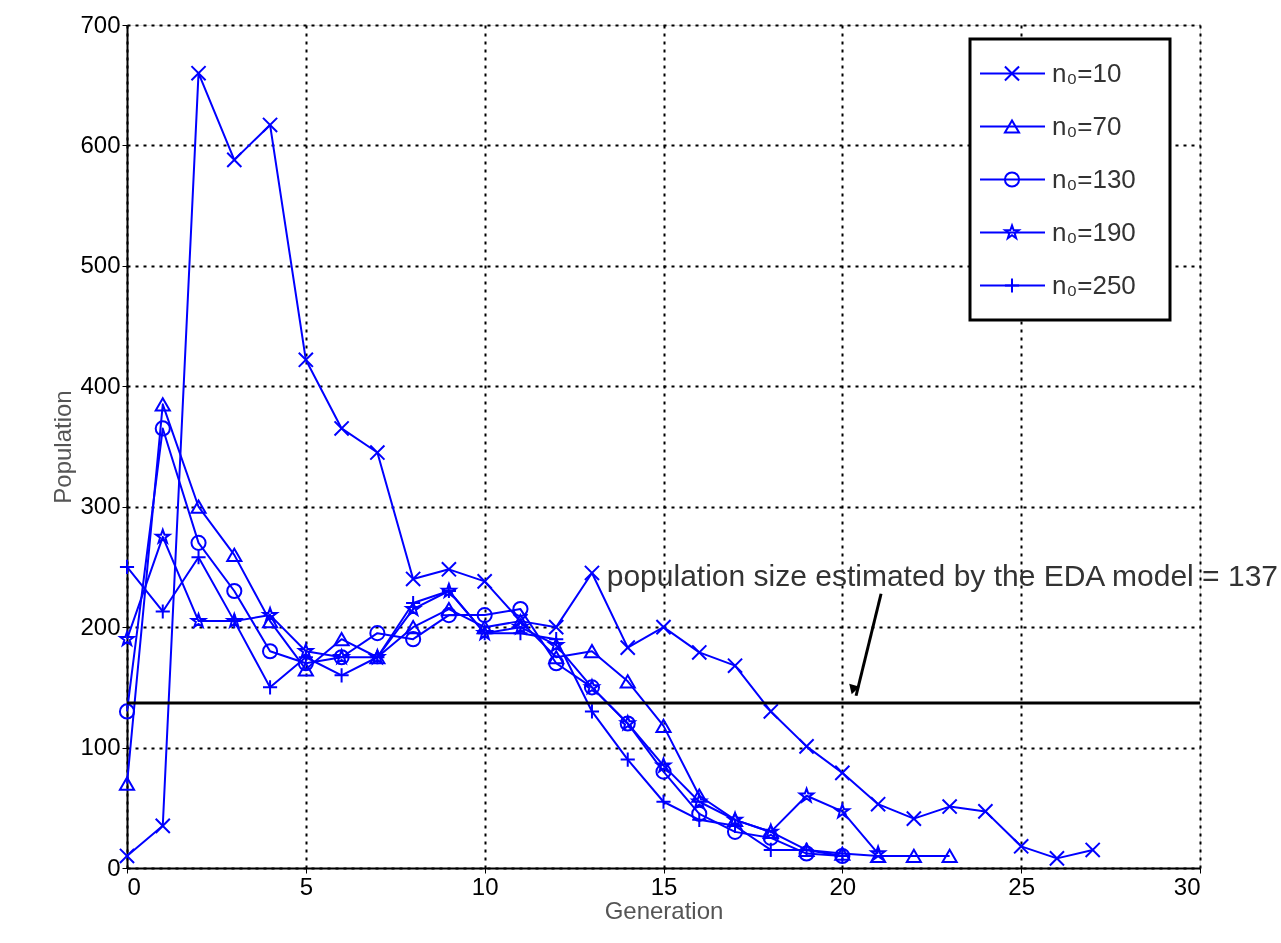 This screenshot has width=1281, height=943. Describe the element at coordinates (485, 886) in the screenshot. I see `x-tick-label: 10` at that location.